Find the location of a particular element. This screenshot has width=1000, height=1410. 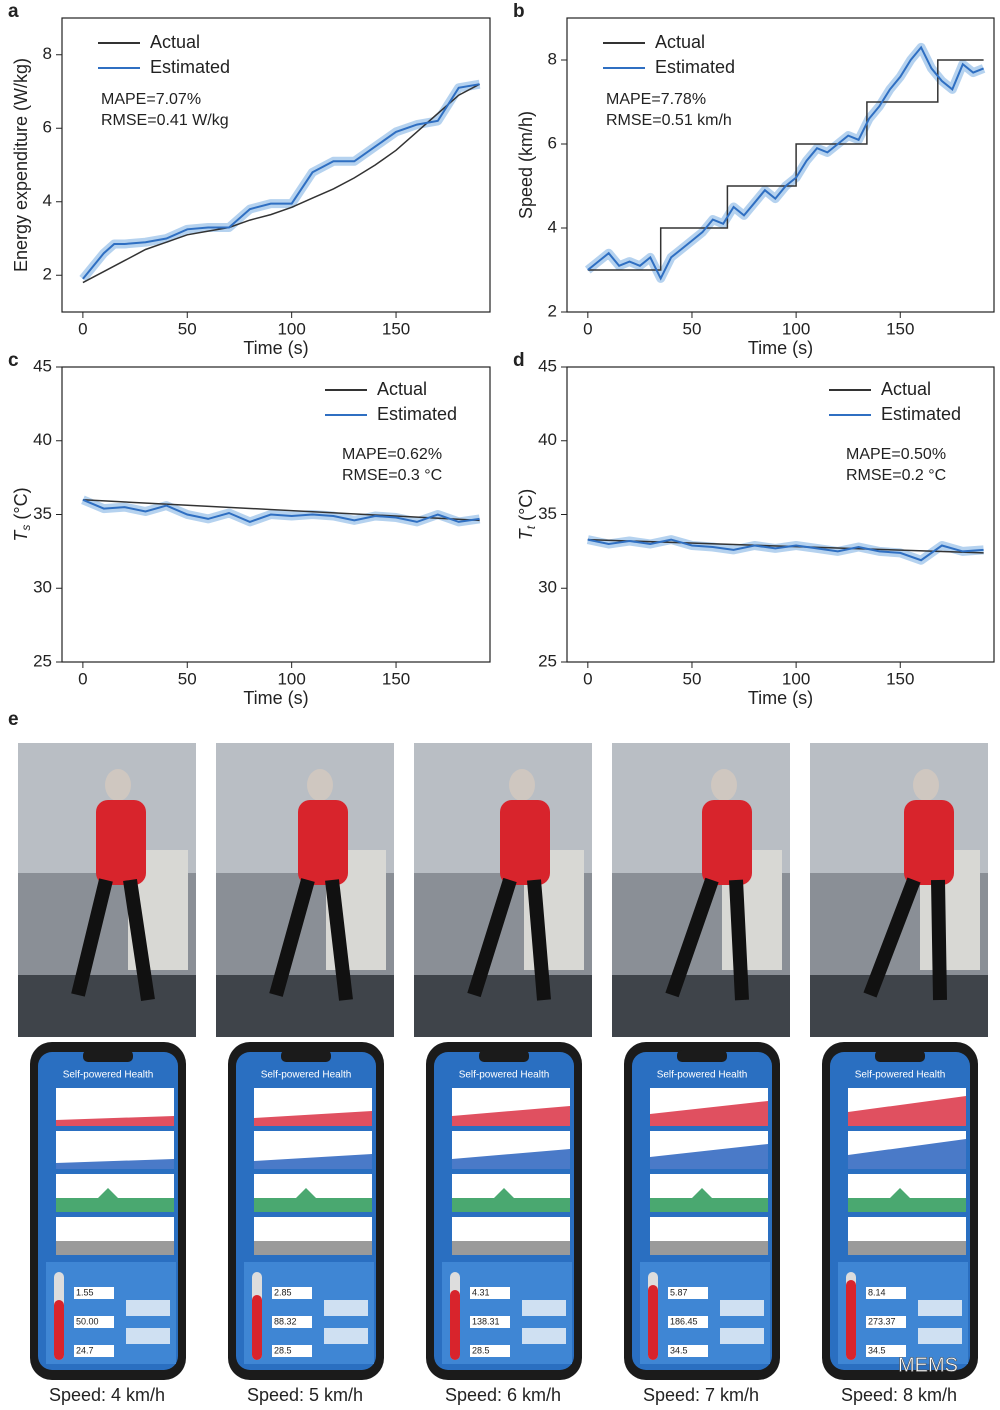

reading: 24.7 is located at coordinates (85, 1350).